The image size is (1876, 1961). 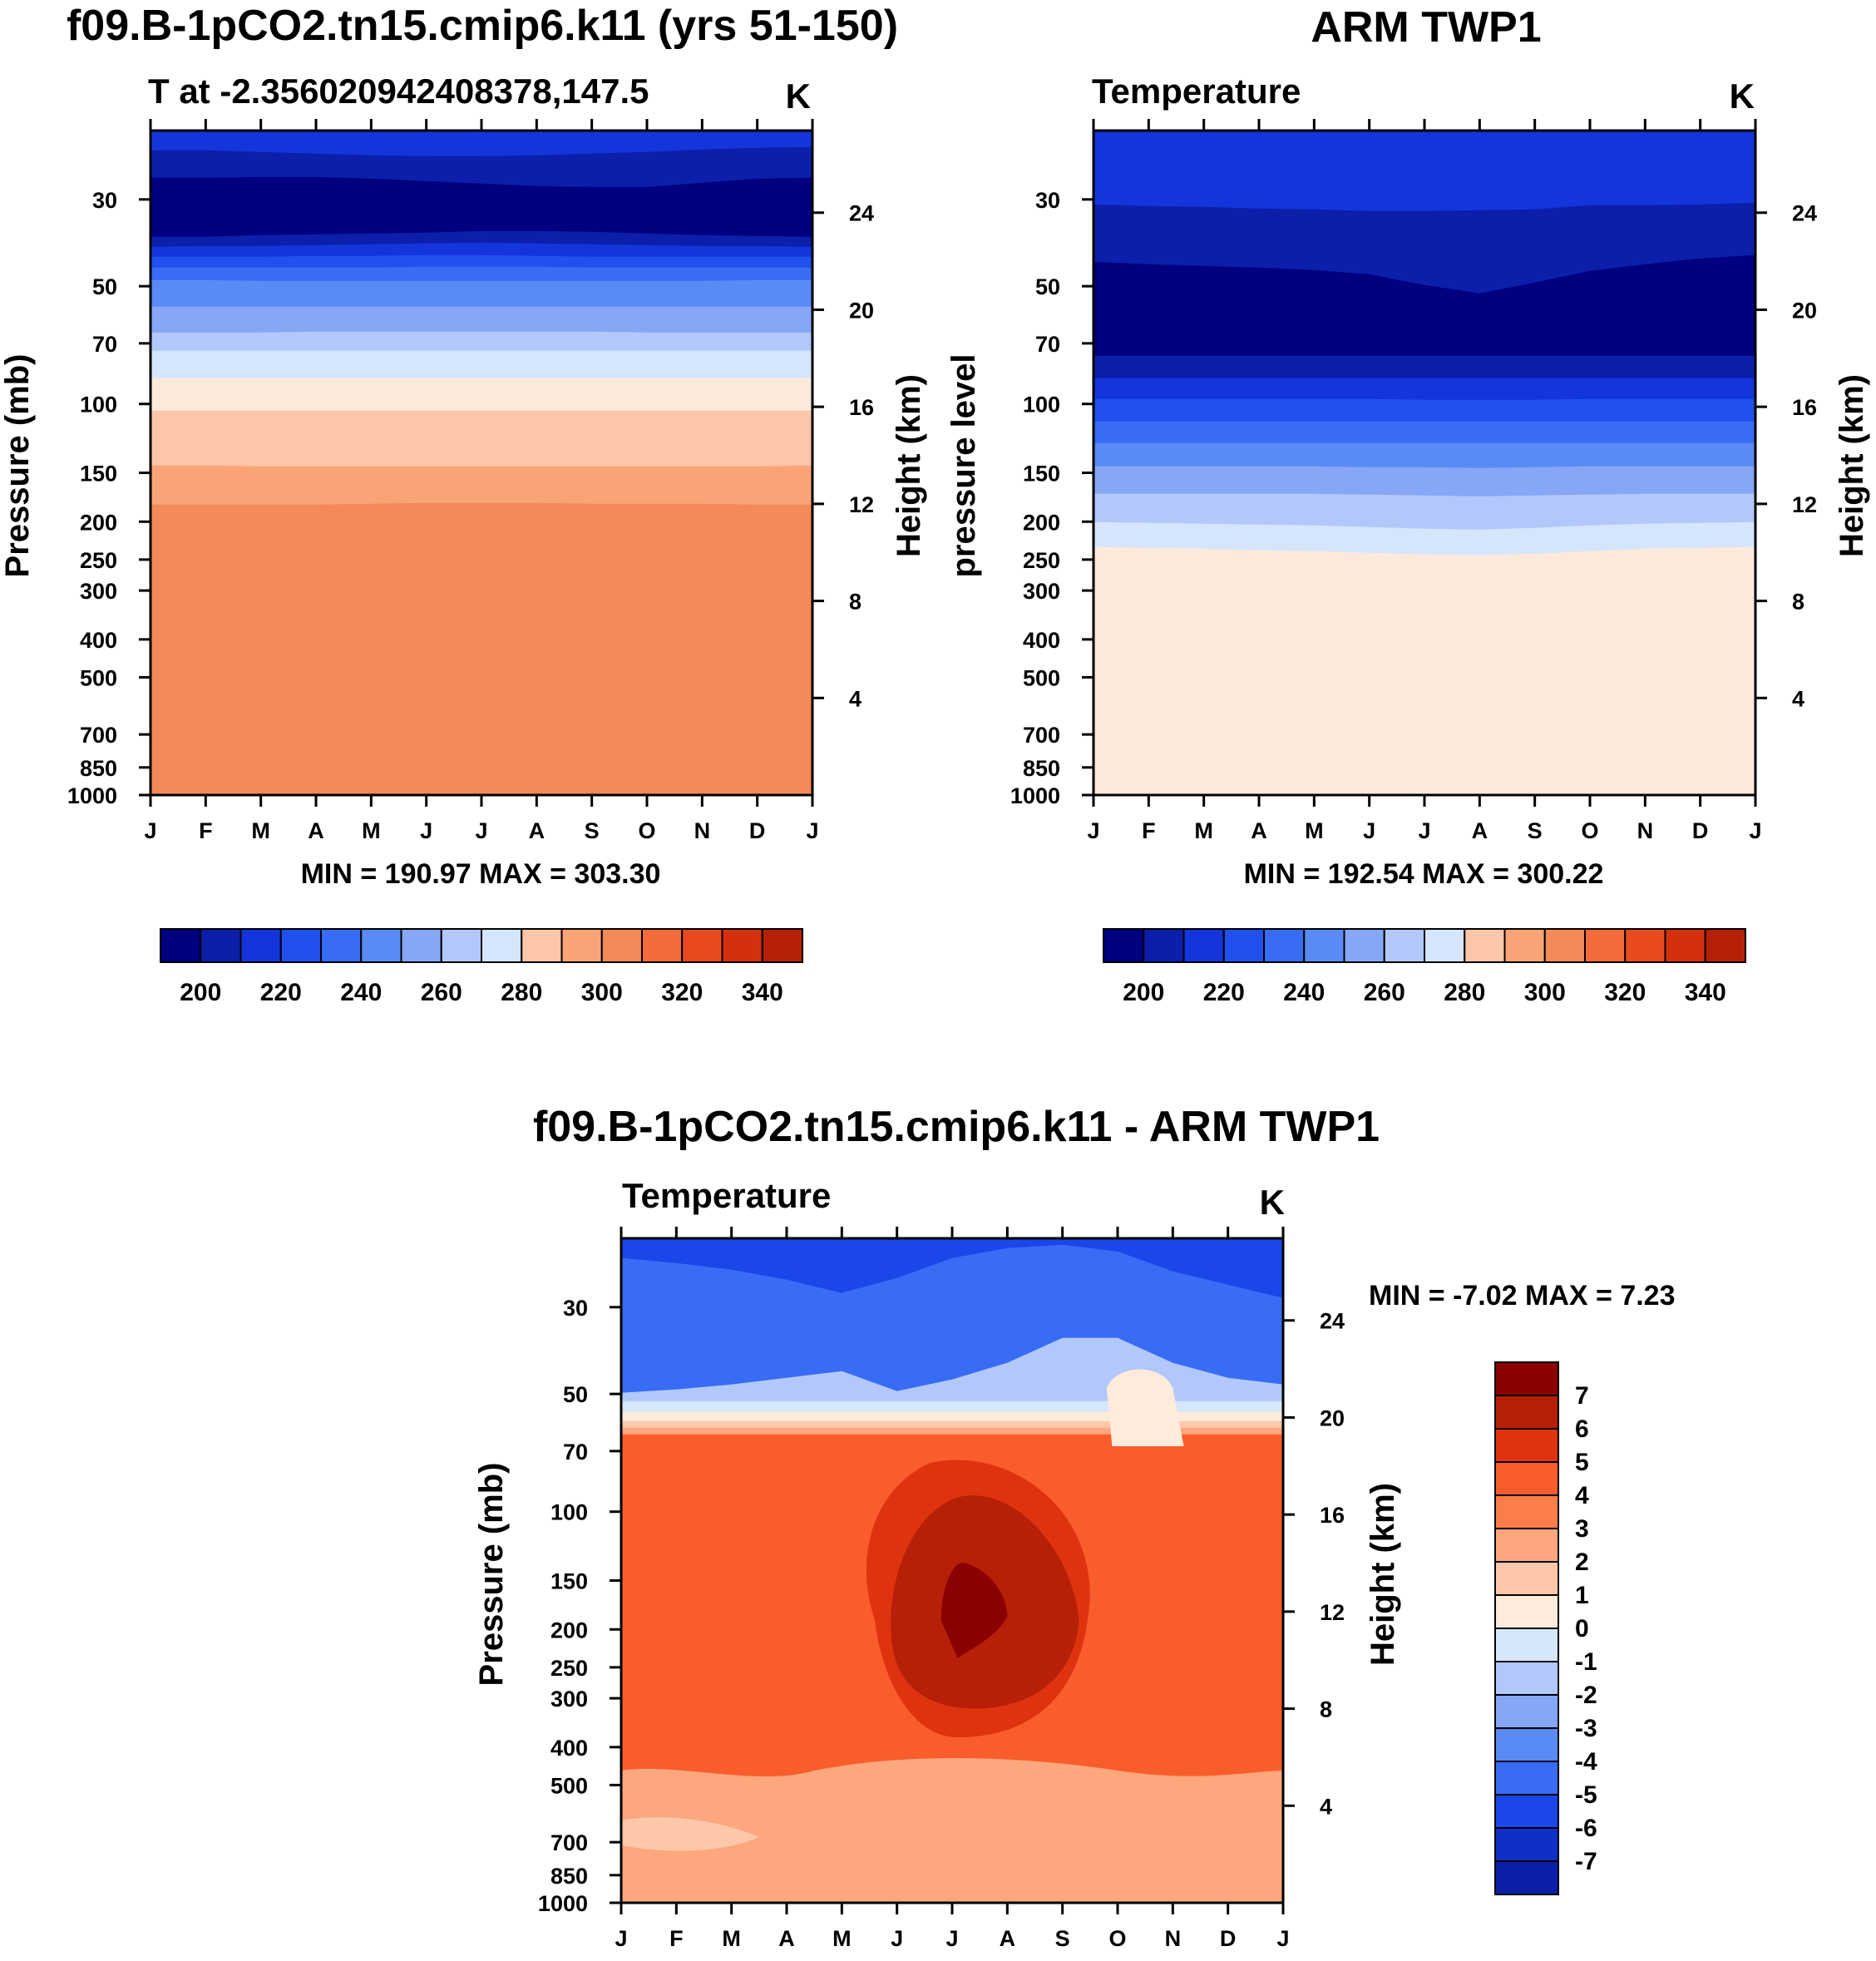 What do you see at coordinates (569, 1876) in the screenshot?
I see `diff-y-tick-label: 850` at bounding box center [569, 1876].